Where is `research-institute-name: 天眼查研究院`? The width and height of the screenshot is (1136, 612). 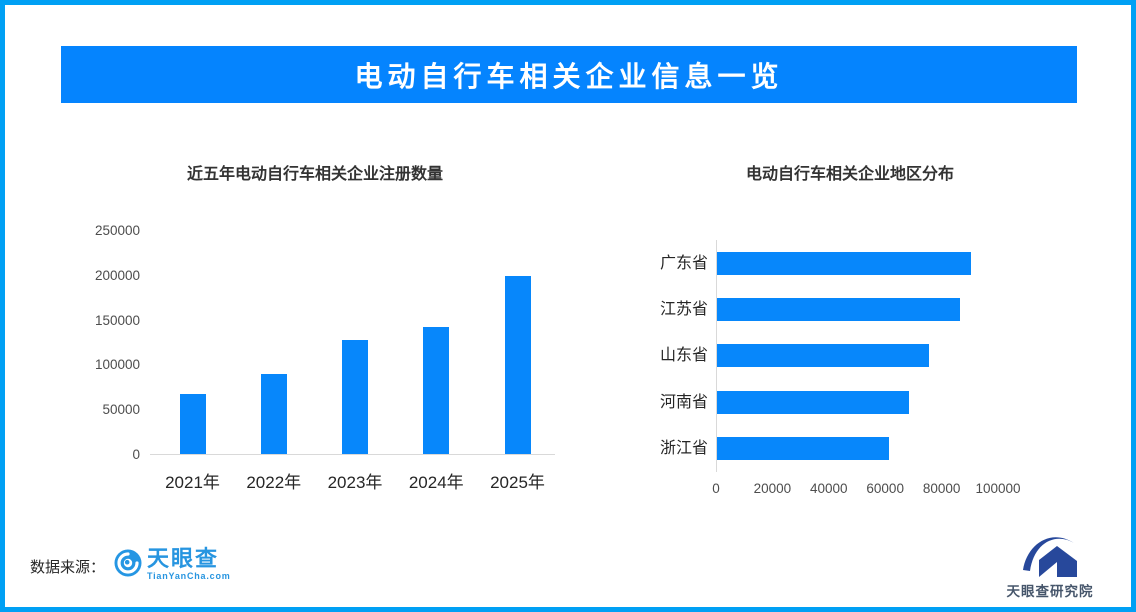 research-institute-name: 天眼查研究院 is located at coordinates (1050, 591).